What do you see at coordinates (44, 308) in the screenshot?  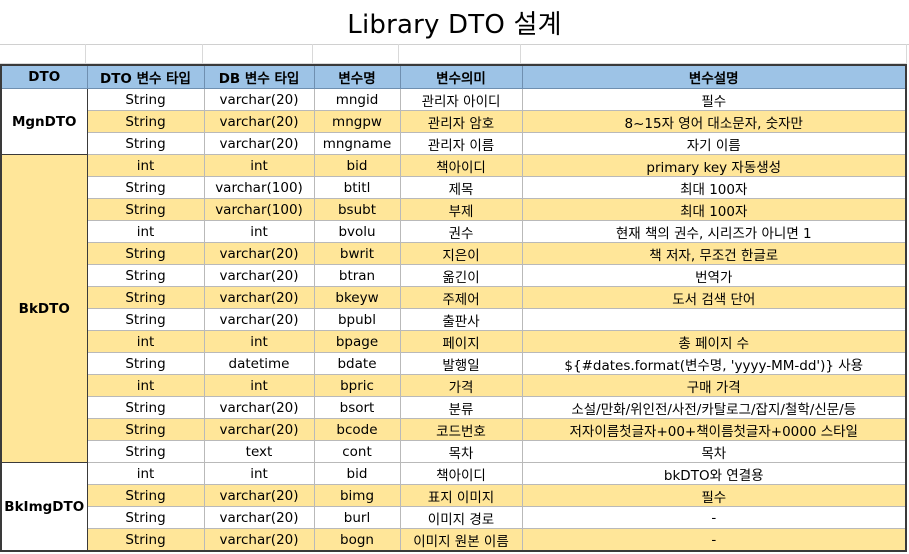 I see `dto-name-cell: BkDTO` at bounding box center [44, 308].